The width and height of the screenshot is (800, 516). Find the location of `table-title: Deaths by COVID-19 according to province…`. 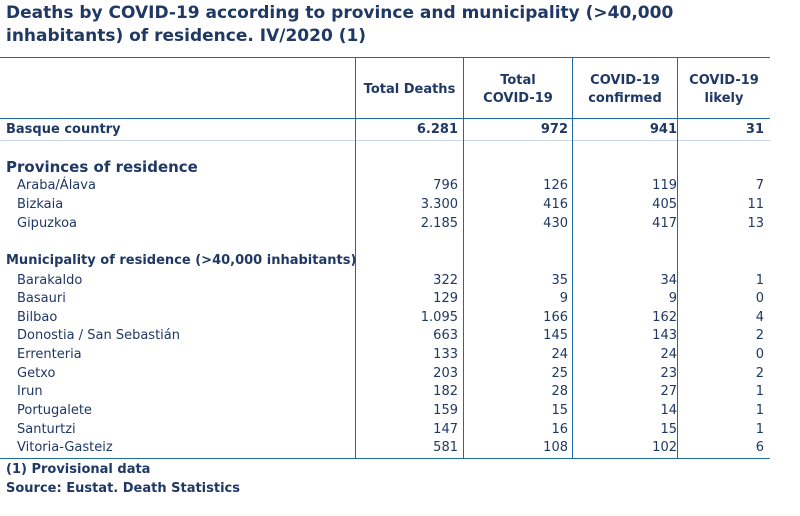

table-title: Deaths by COVID-19 according to province… is located at coordinates (340, 24).